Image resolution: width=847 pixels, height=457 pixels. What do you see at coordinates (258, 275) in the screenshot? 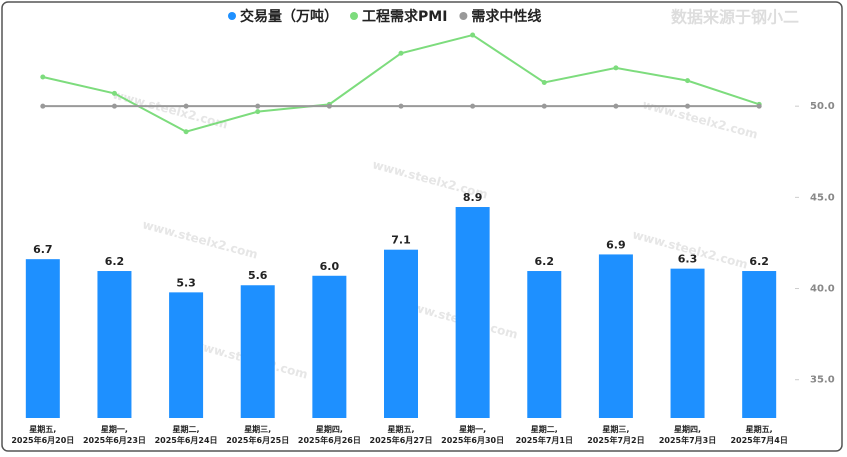
I see `data-label: 5.6` at bounding box center [258, 275].